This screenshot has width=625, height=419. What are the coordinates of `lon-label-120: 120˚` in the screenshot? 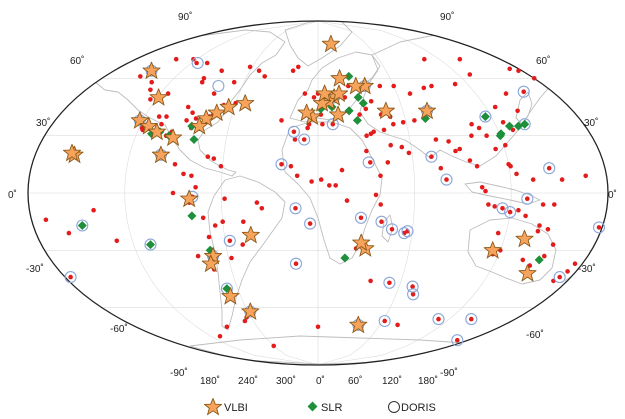 It's located at (392, 381).